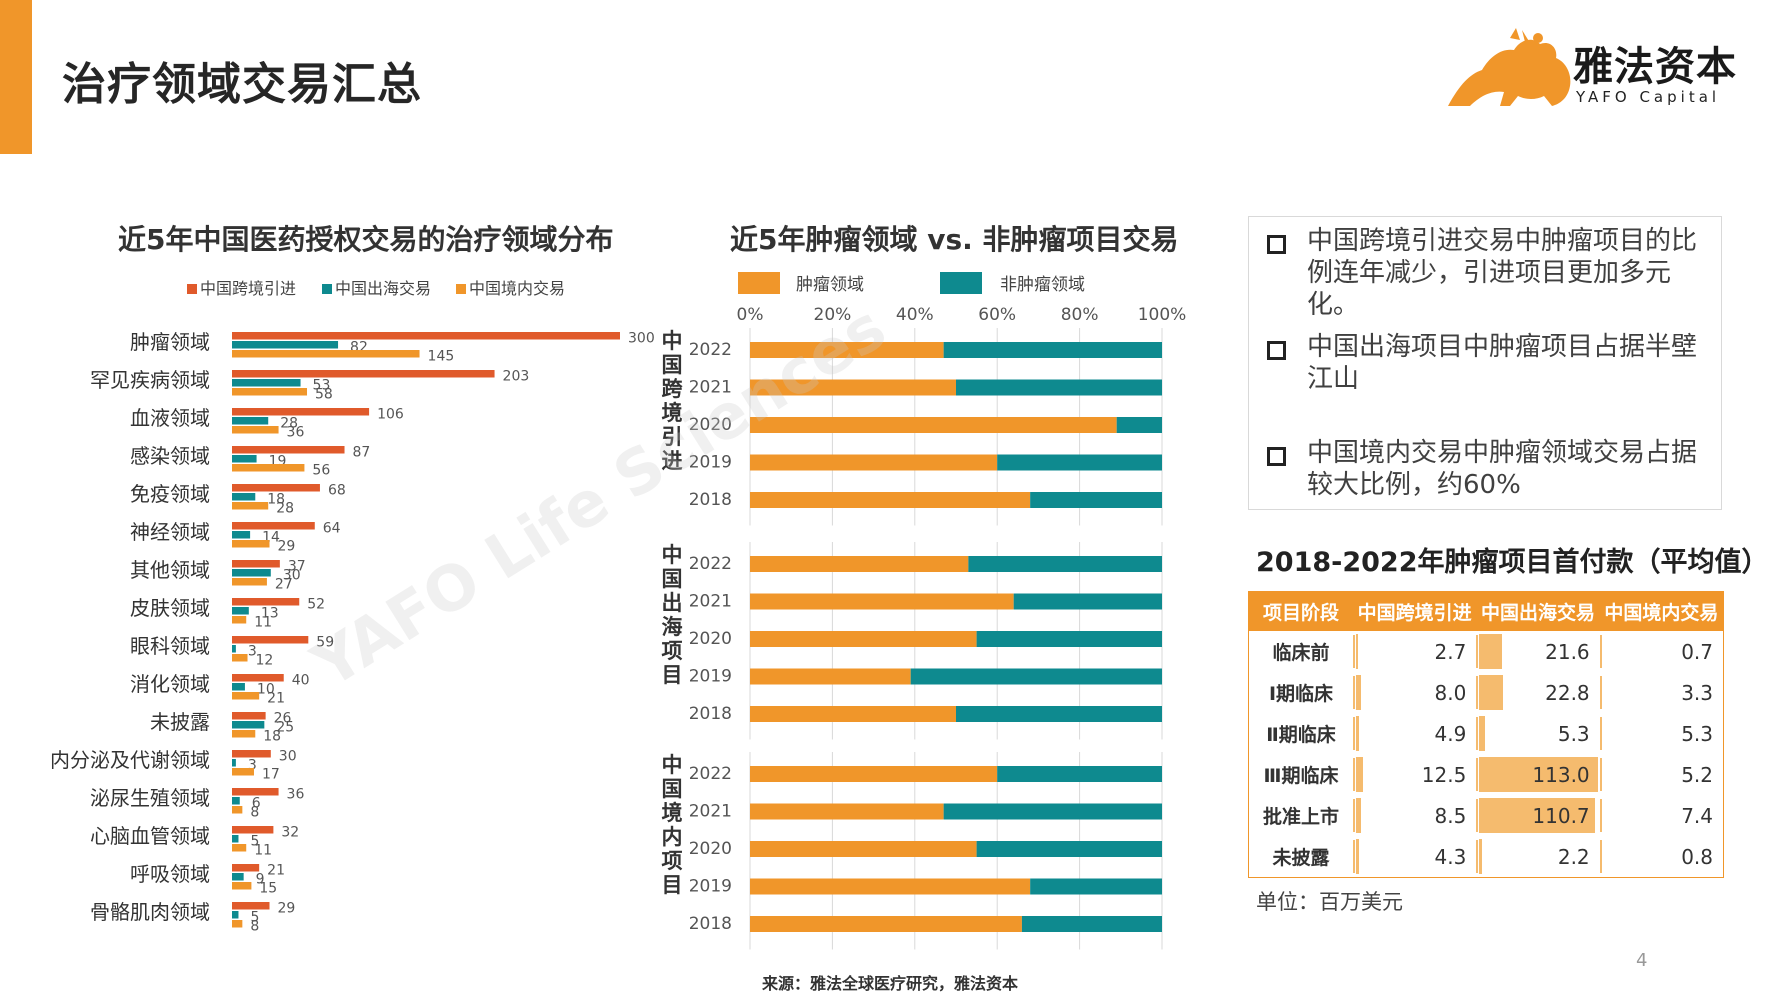  Describe the element at coordinates (1512, 562) in the screenshot. I see `table-title: 2018-2022年肿瘤项目首付款（平均值）` at that location.